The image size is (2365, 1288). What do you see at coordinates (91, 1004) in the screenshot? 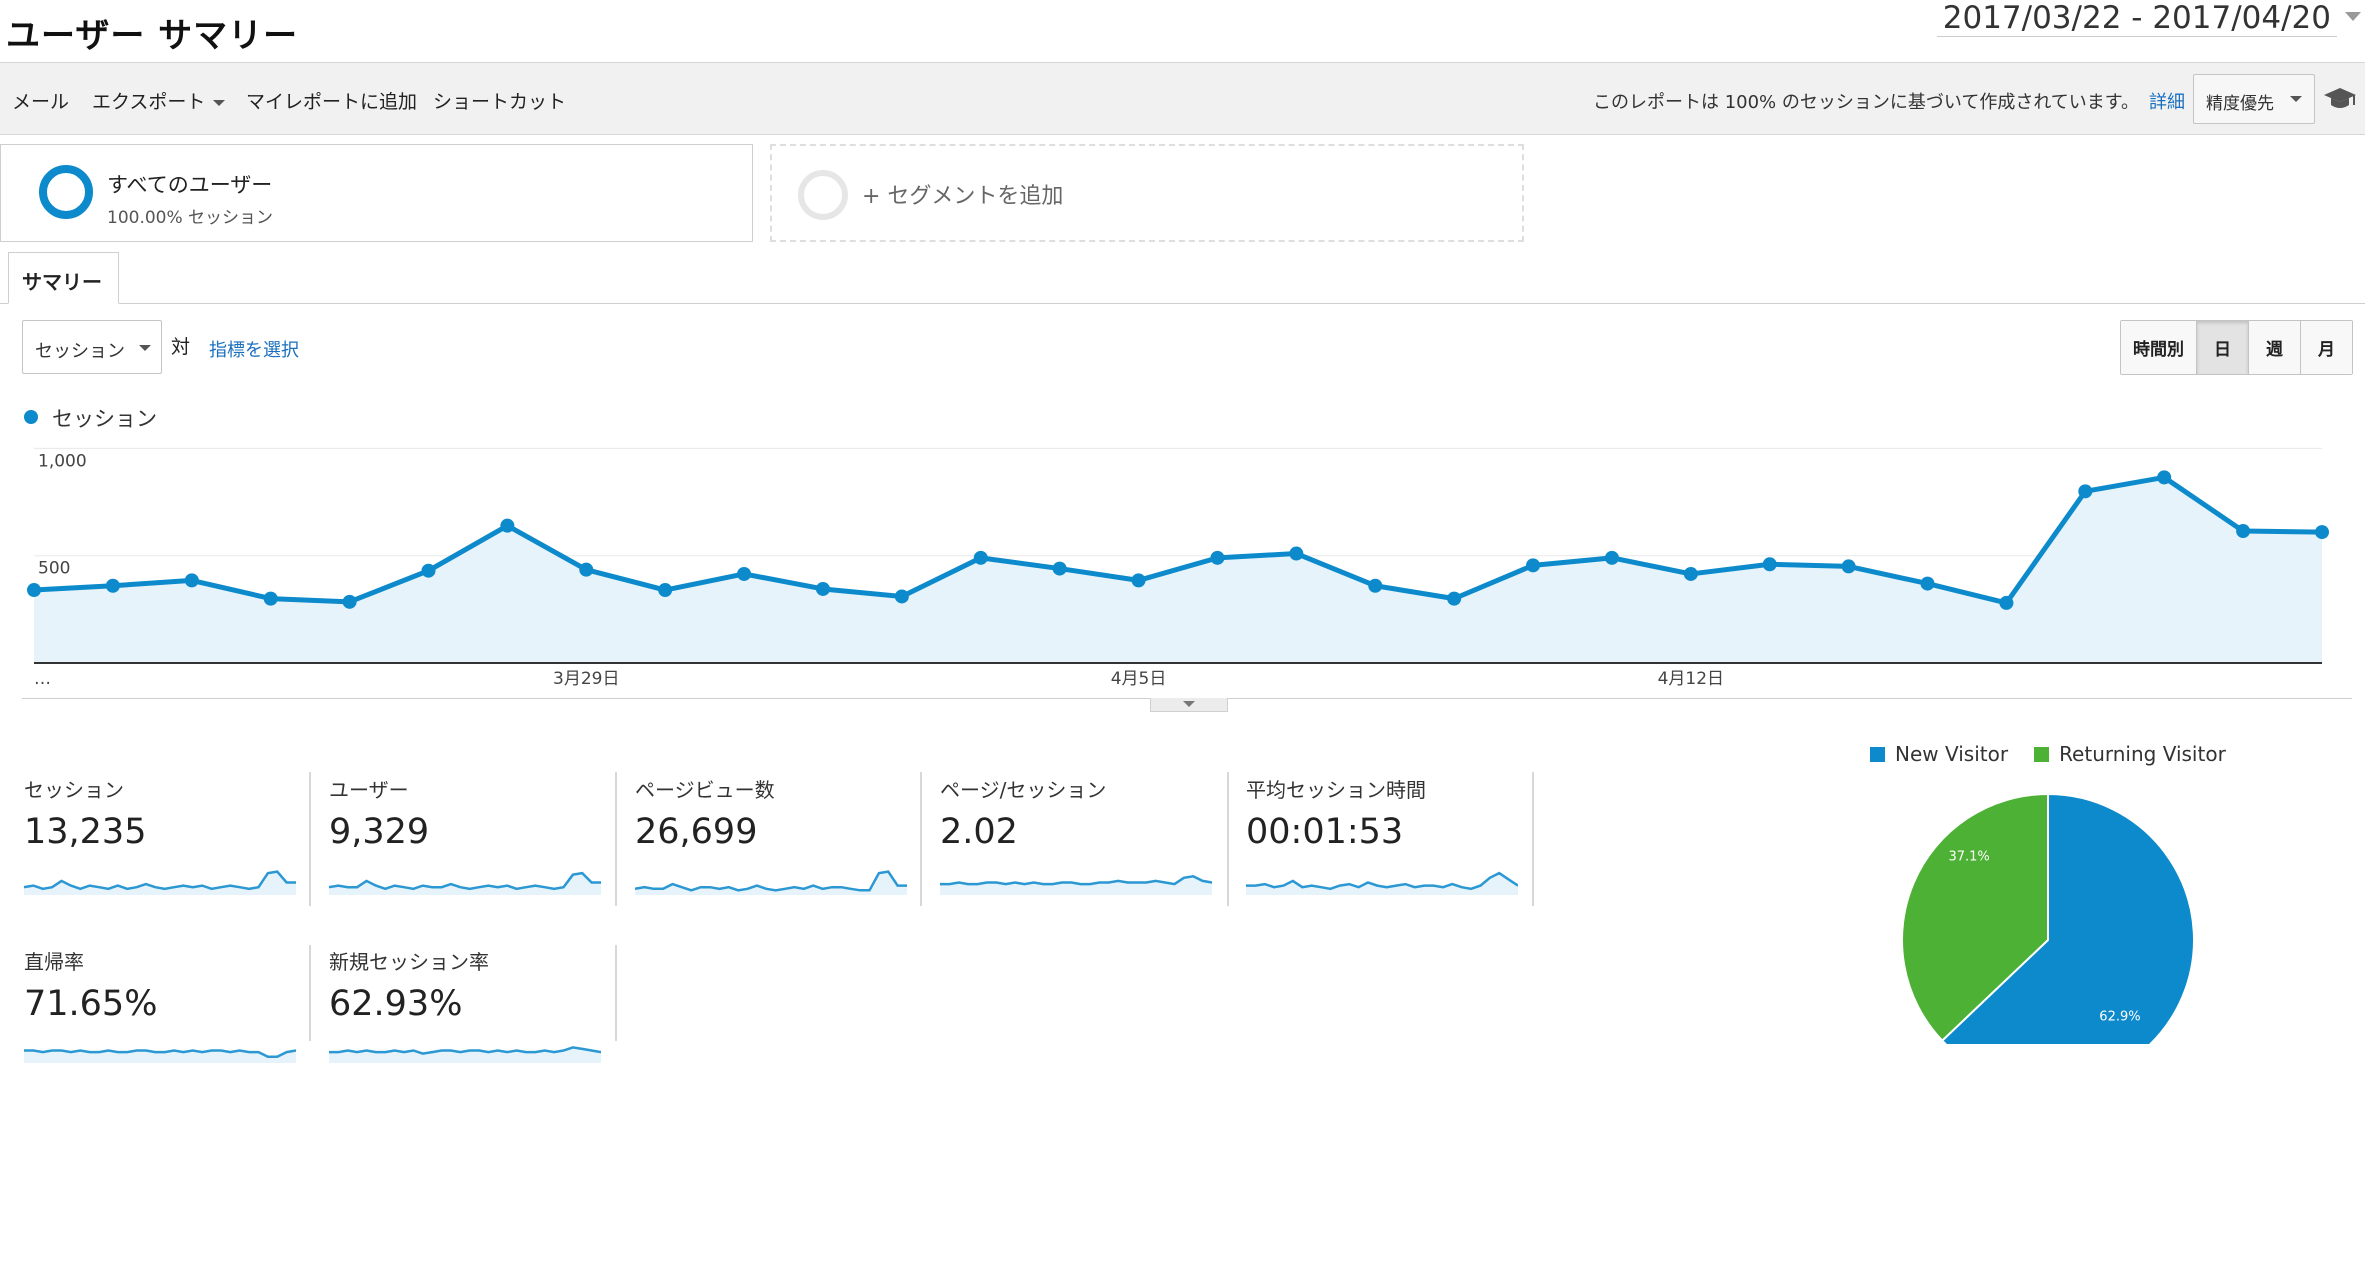
I see `metric-value: 71.65%` at bounding box center [91, 1004].